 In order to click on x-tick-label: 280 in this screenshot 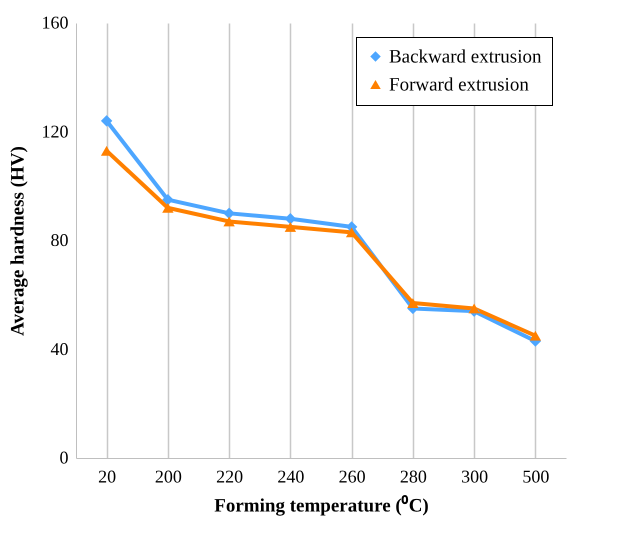, I will do `click(413, 476)`.